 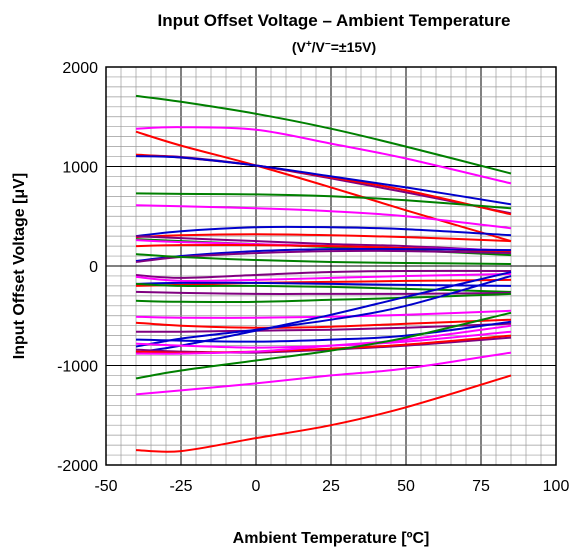 What do you see at coordinates (331, 538) in the screenshot?
I see `x-axis-label: Ambient Temperature [ºC]` at bounding box center [331, 538].